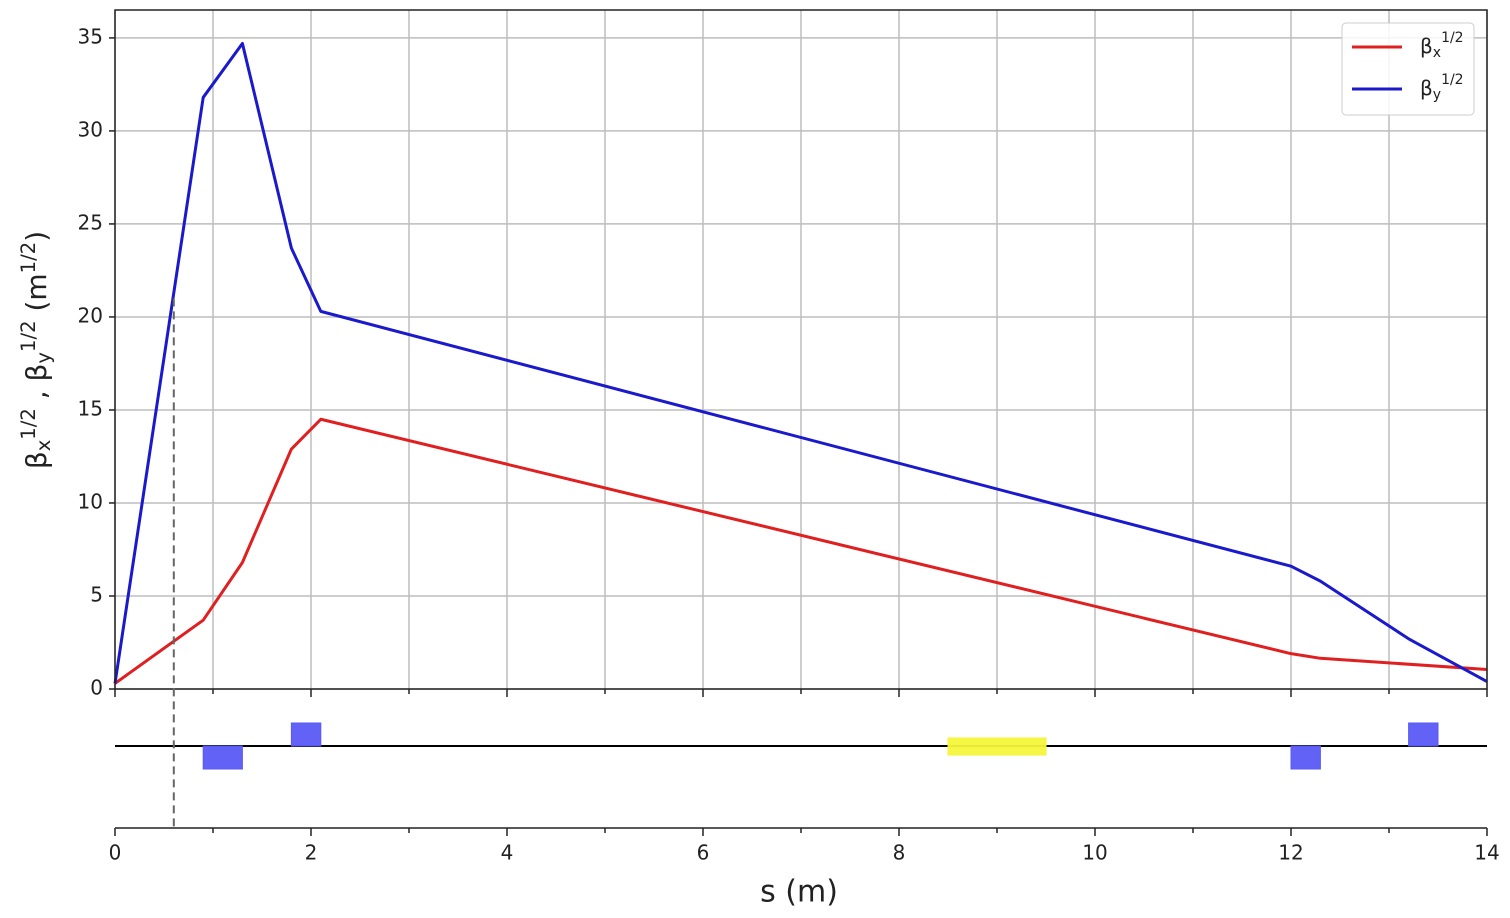  I want to click on y-tick-label: 20, so click(90, 315).